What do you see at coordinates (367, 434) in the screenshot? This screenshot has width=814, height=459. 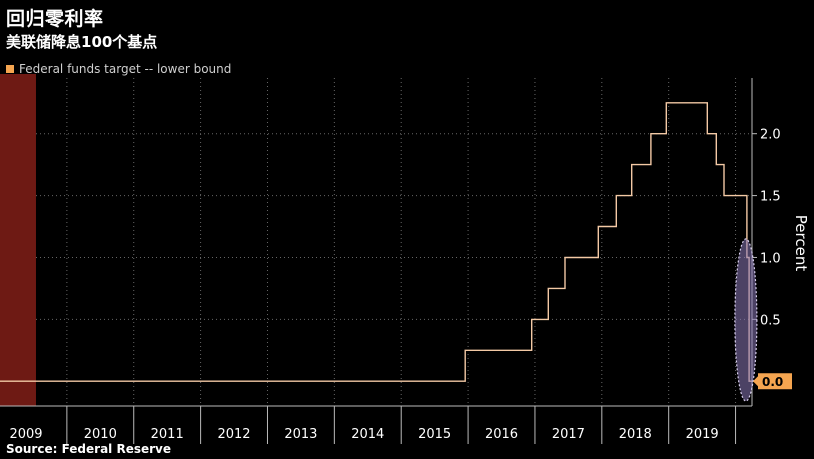 I see `x-tick-label-5: 2014` at bounding box center [367, 434].